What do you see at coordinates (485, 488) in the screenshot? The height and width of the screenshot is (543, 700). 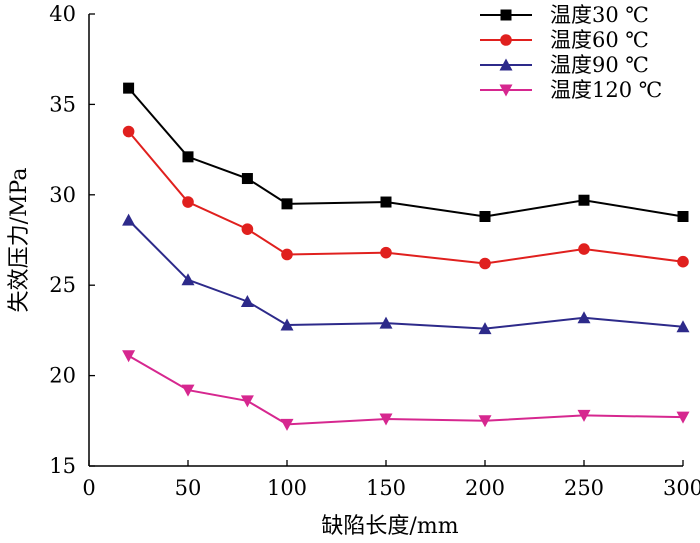 I see `x-tick-label: 200` at bounding box center [485, 488].